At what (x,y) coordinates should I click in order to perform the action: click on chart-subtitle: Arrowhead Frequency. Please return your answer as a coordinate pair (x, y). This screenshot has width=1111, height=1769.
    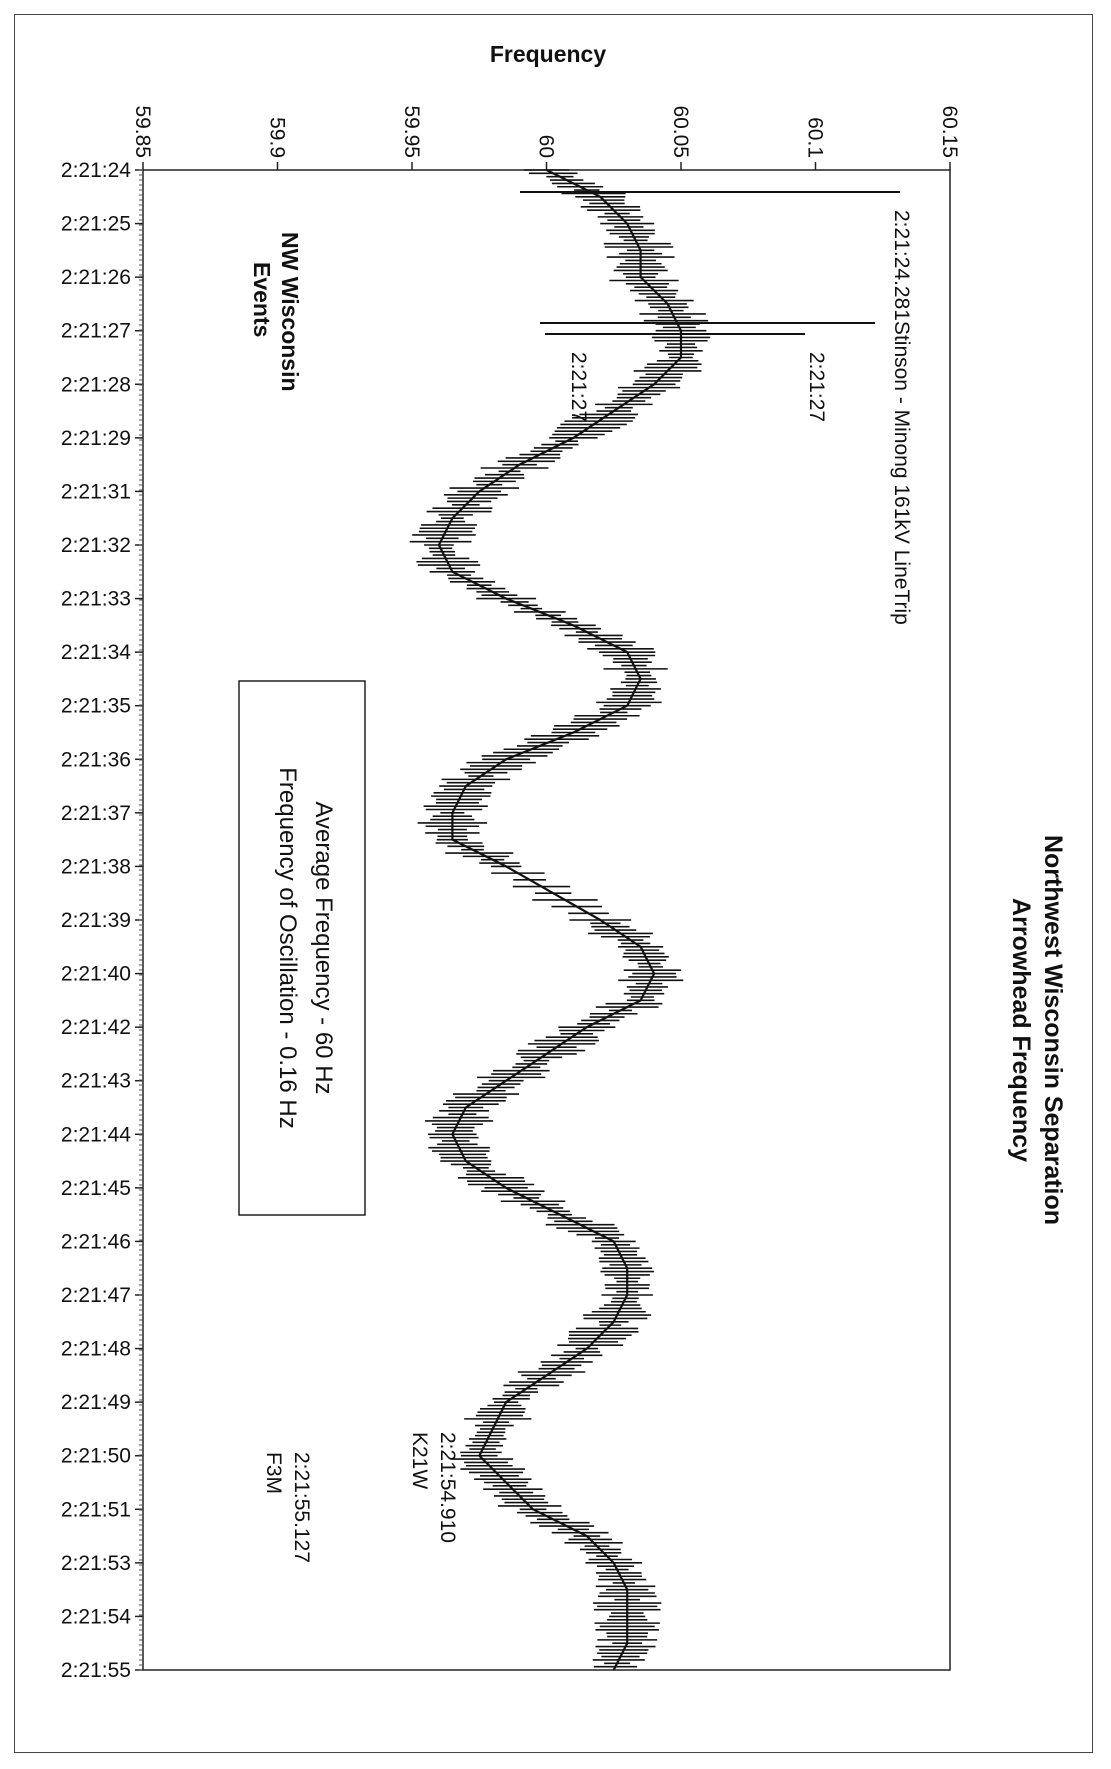
    Looking at the image, I should click on (1021, 1030).